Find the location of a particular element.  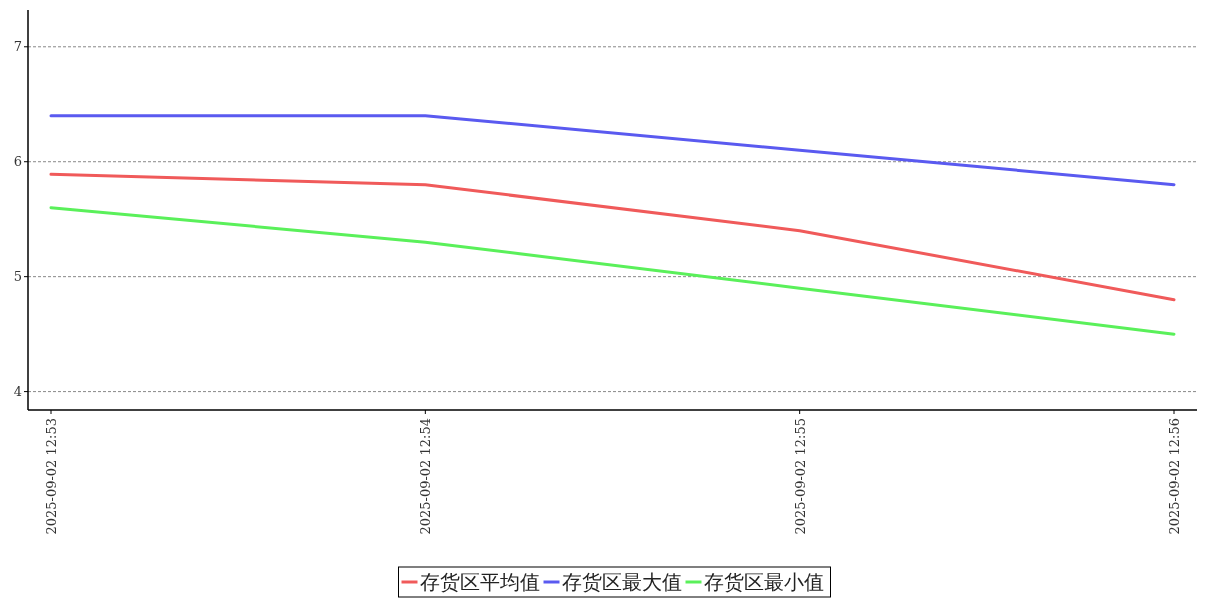

legend-label: 存货区最大值 is located at coordinates (621, 582).